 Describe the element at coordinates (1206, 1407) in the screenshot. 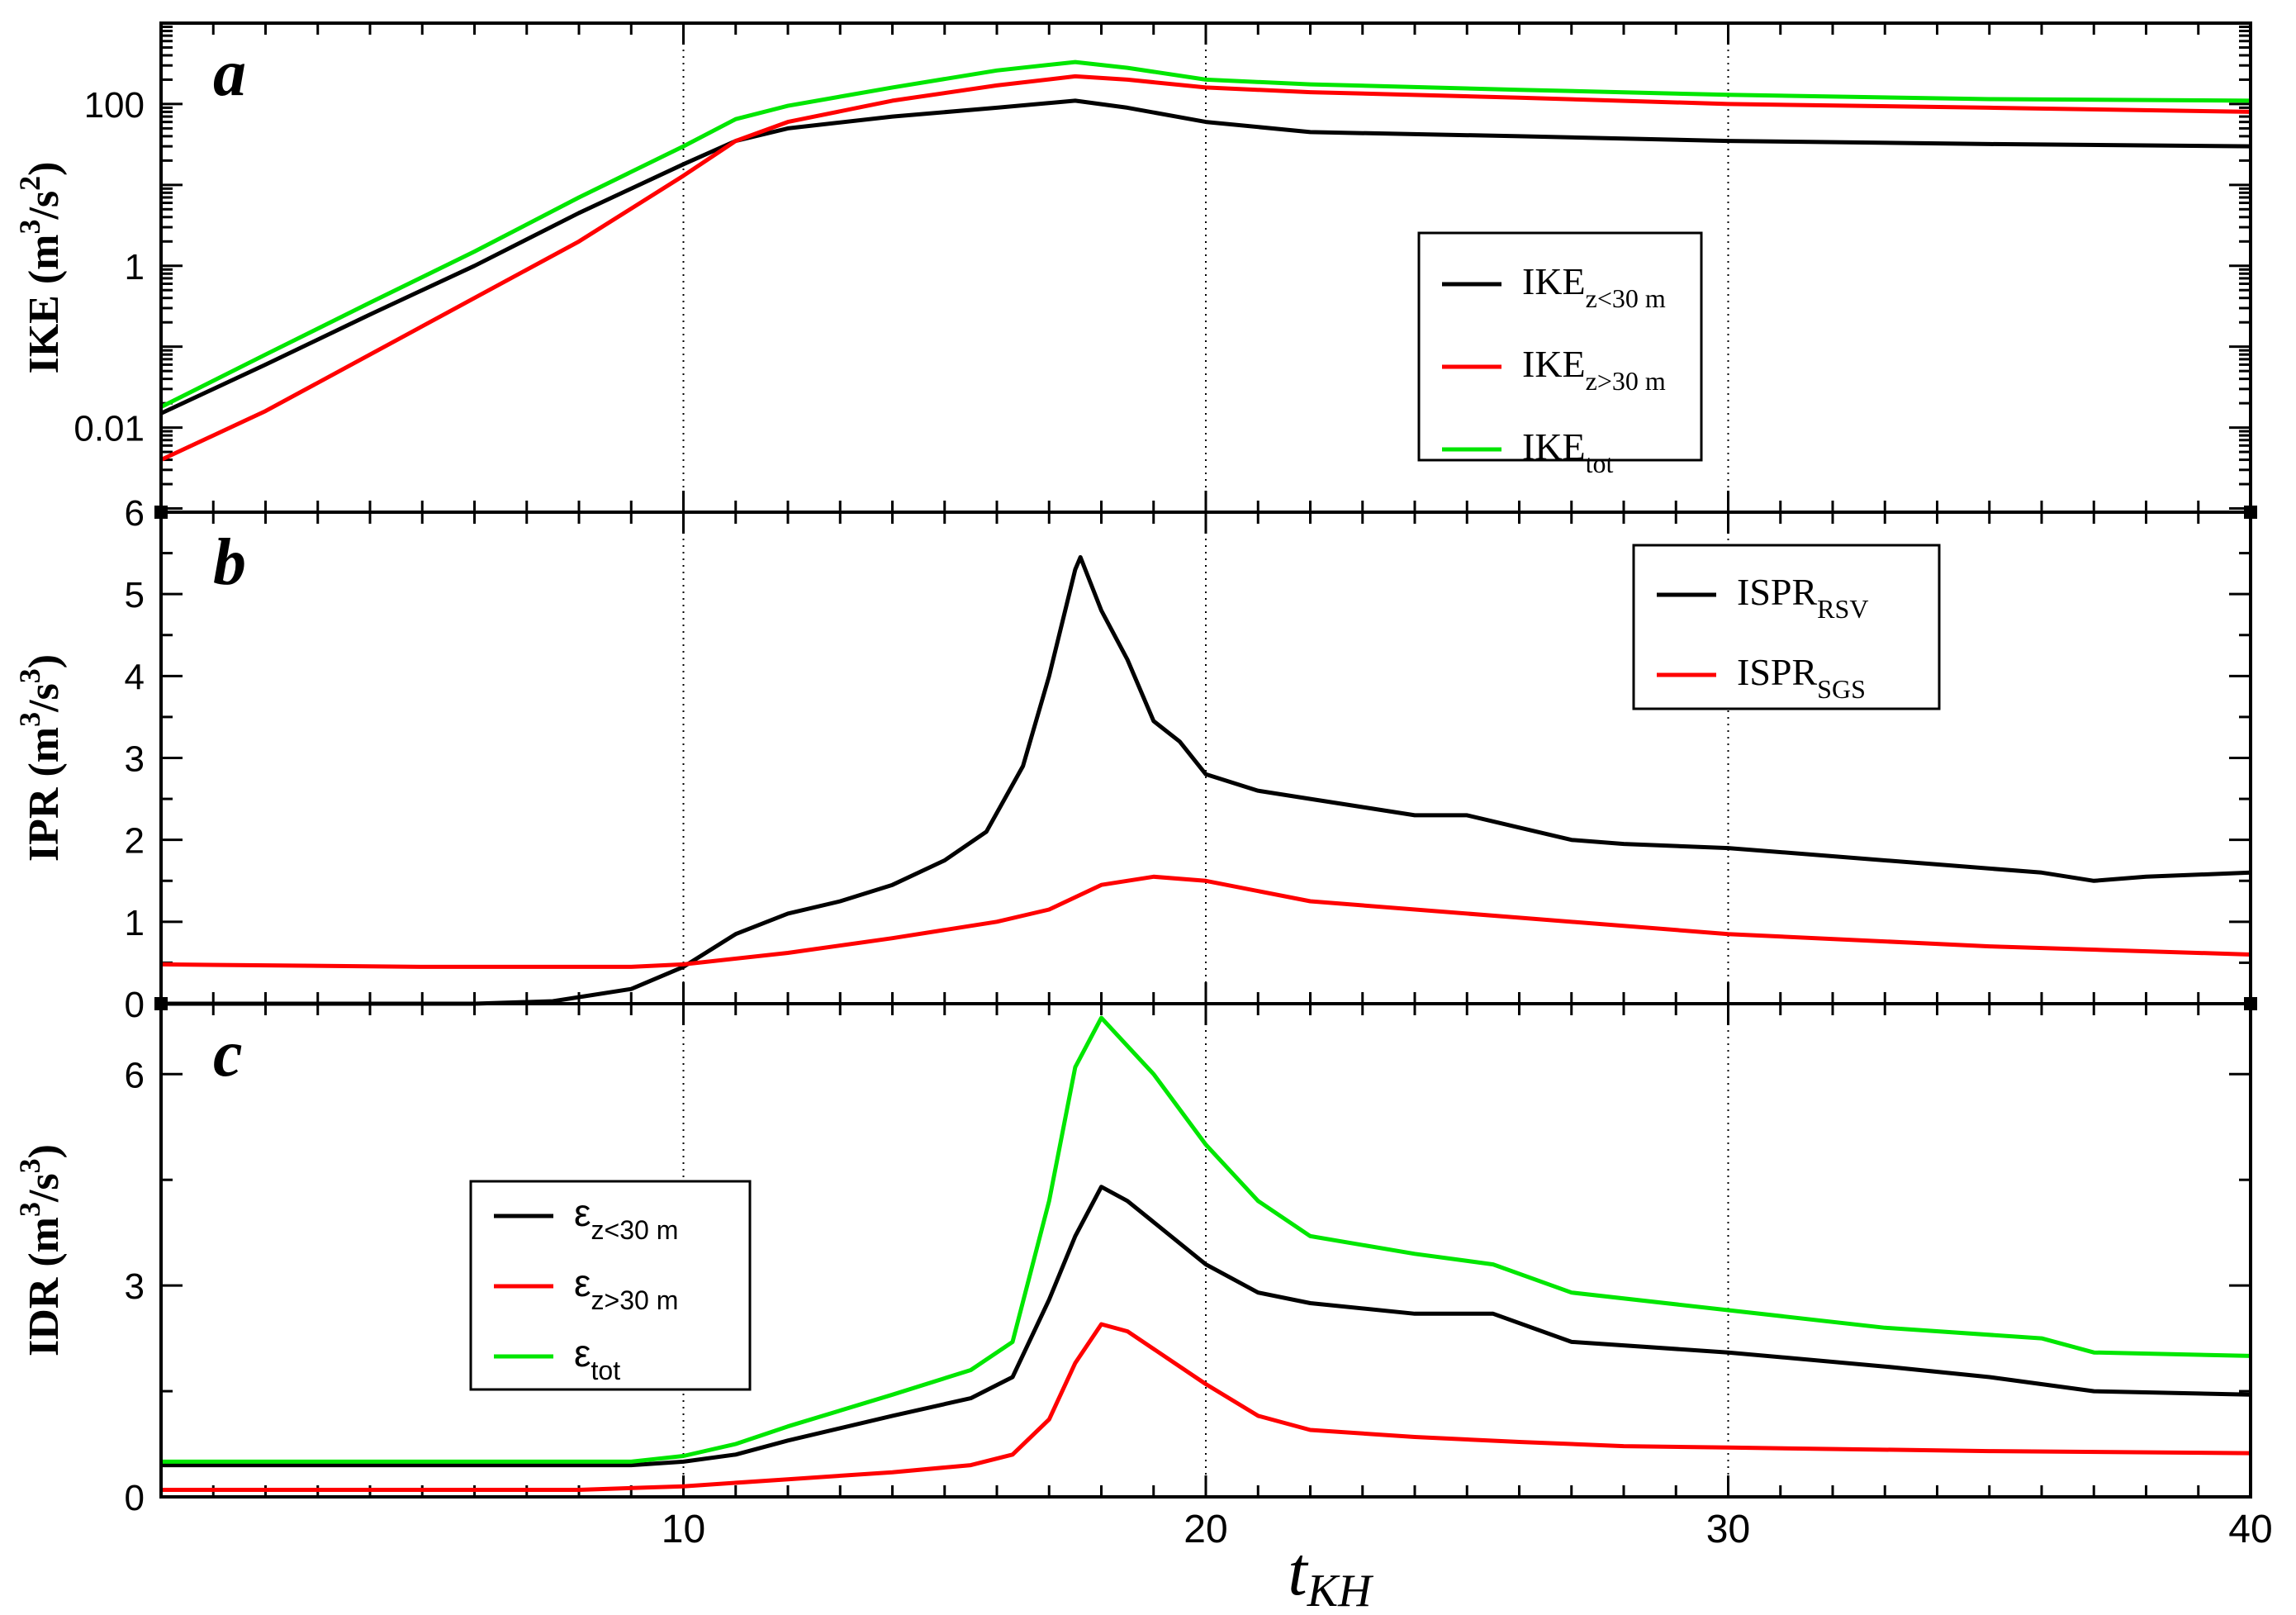

I see `series-line-c--z-30-m` at that location.